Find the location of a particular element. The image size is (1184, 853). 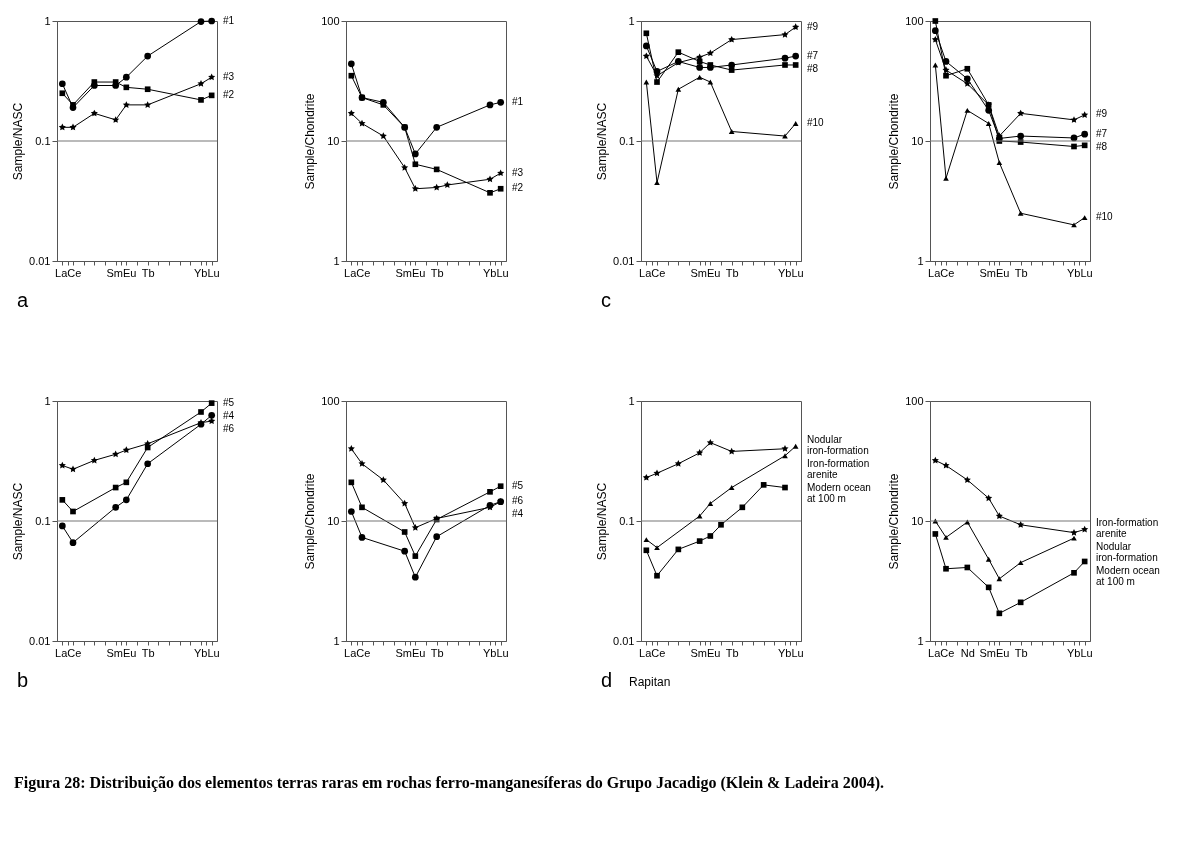

x-tick-label: Nd is located at coordinates (967, 652).